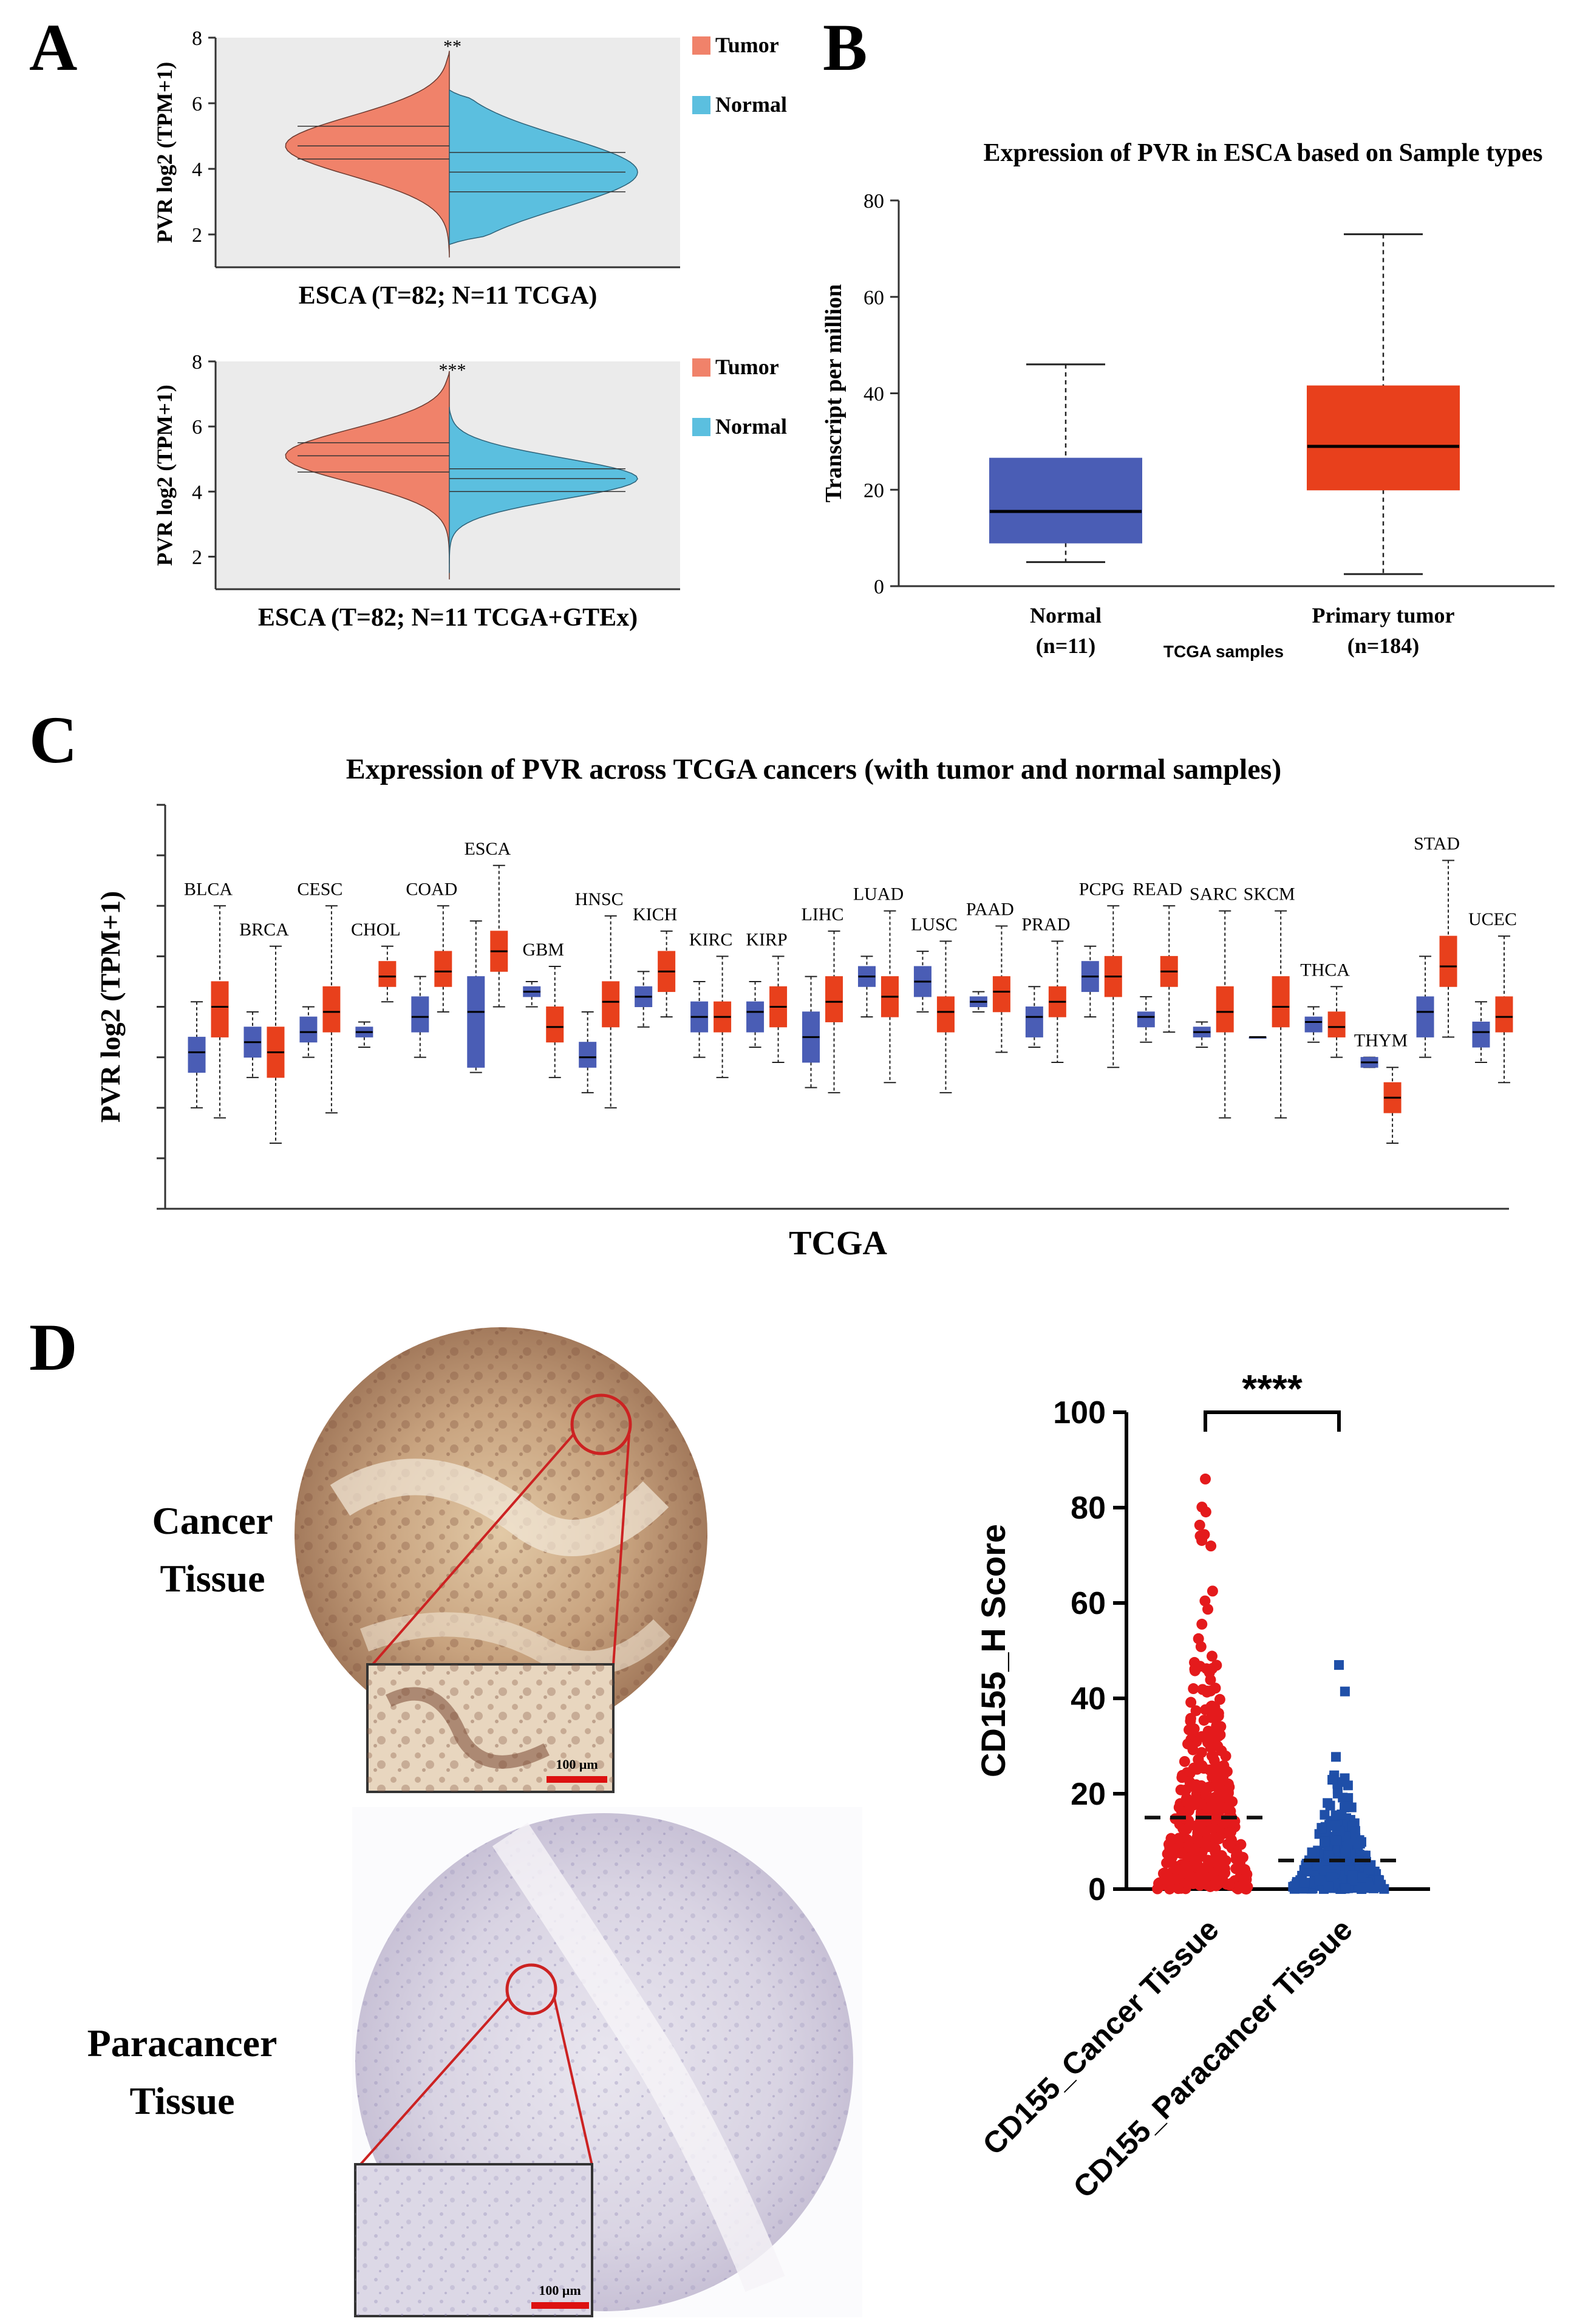 The height and width of the screenshot is (2324, 1594). Describe the element at coordinates (1066, 615) in the screenshot. I see `category-label: Normal` at that location.